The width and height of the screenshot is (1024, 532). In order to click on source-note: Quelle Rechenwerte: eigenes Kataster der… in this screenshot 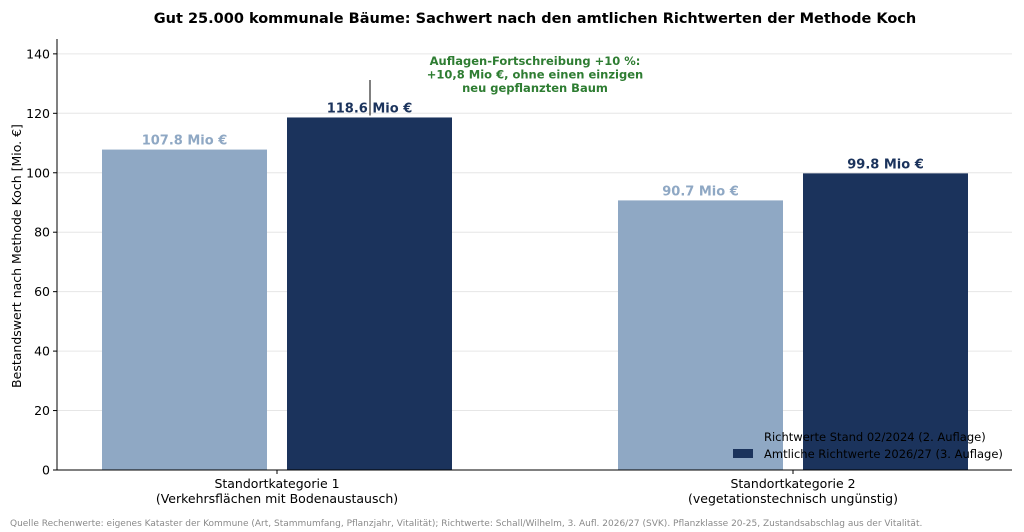, I will do `click(466, 524)`.